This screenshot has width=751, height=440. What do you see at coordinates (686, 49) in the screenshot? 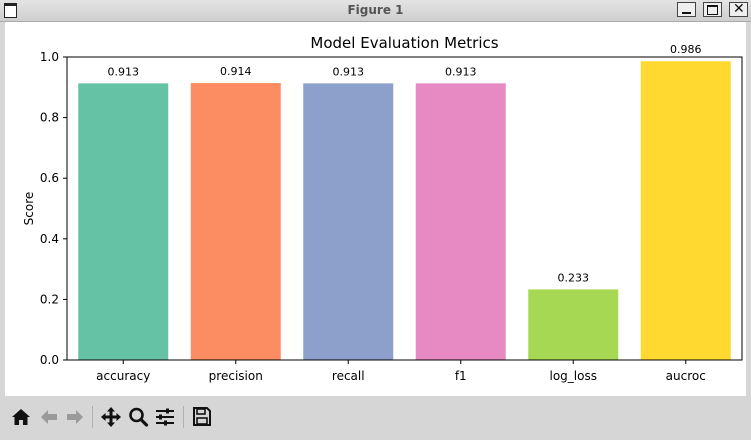
I see `data-label: 0.986` at bounding box center [686, 49].